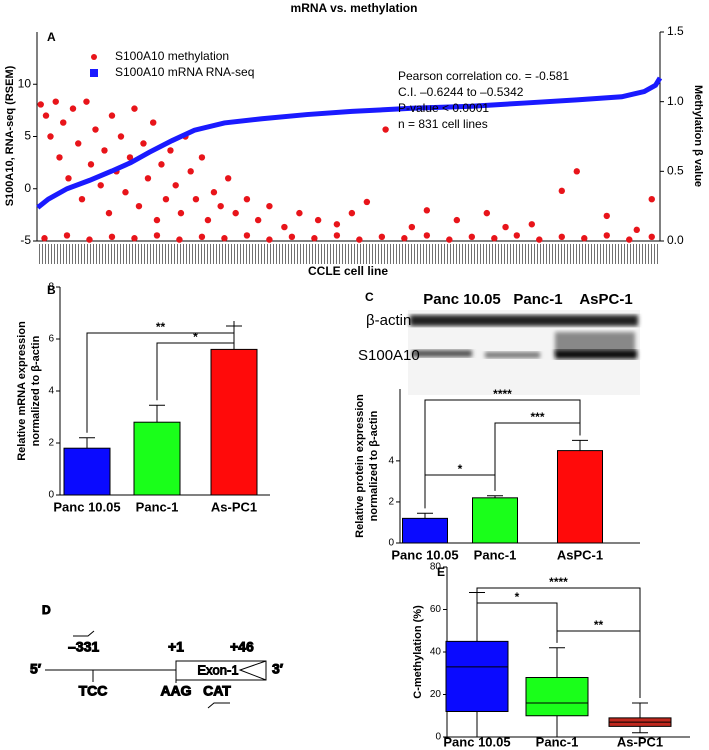  What do you see at coordinates (389, 355) in the screenshot?
I see `blot-row: S100A10` at bounding box center [389, 355].